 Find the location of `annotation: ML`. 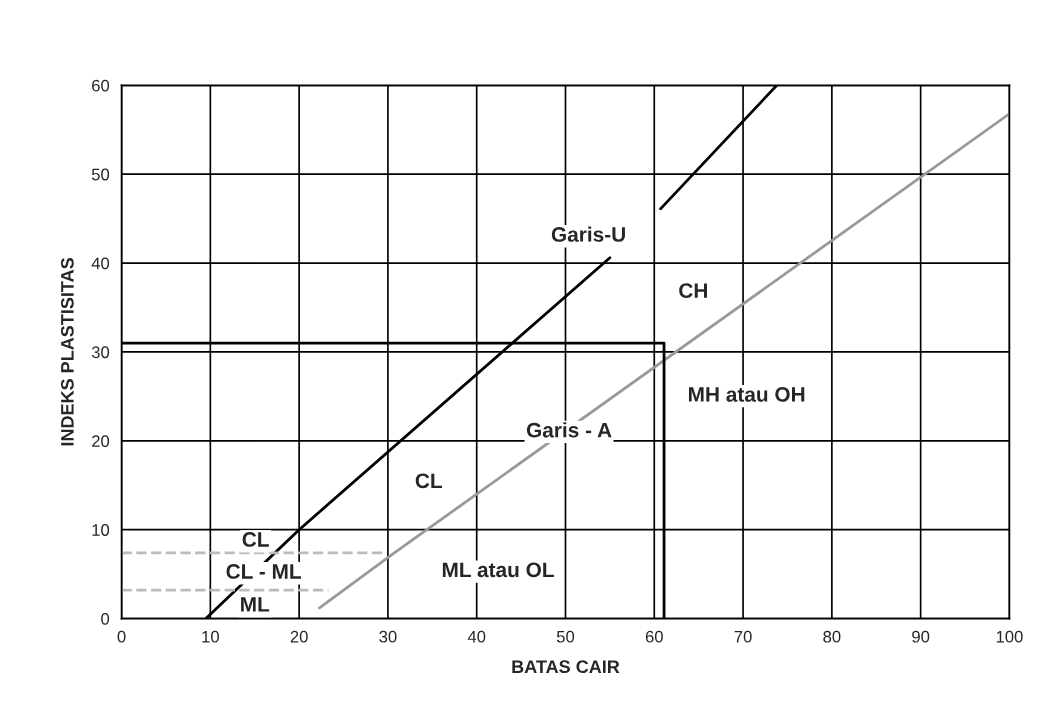

annotation: ML is located at coordinates (255, 604).